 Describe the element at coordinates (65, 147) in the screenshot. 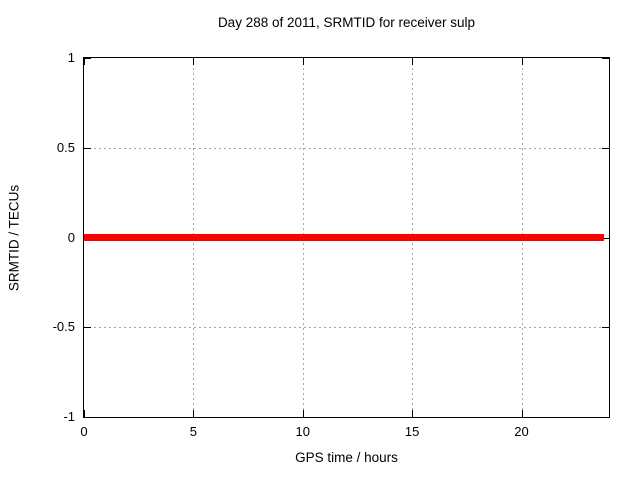

I see `y-tick-label: 0.5` at that location.